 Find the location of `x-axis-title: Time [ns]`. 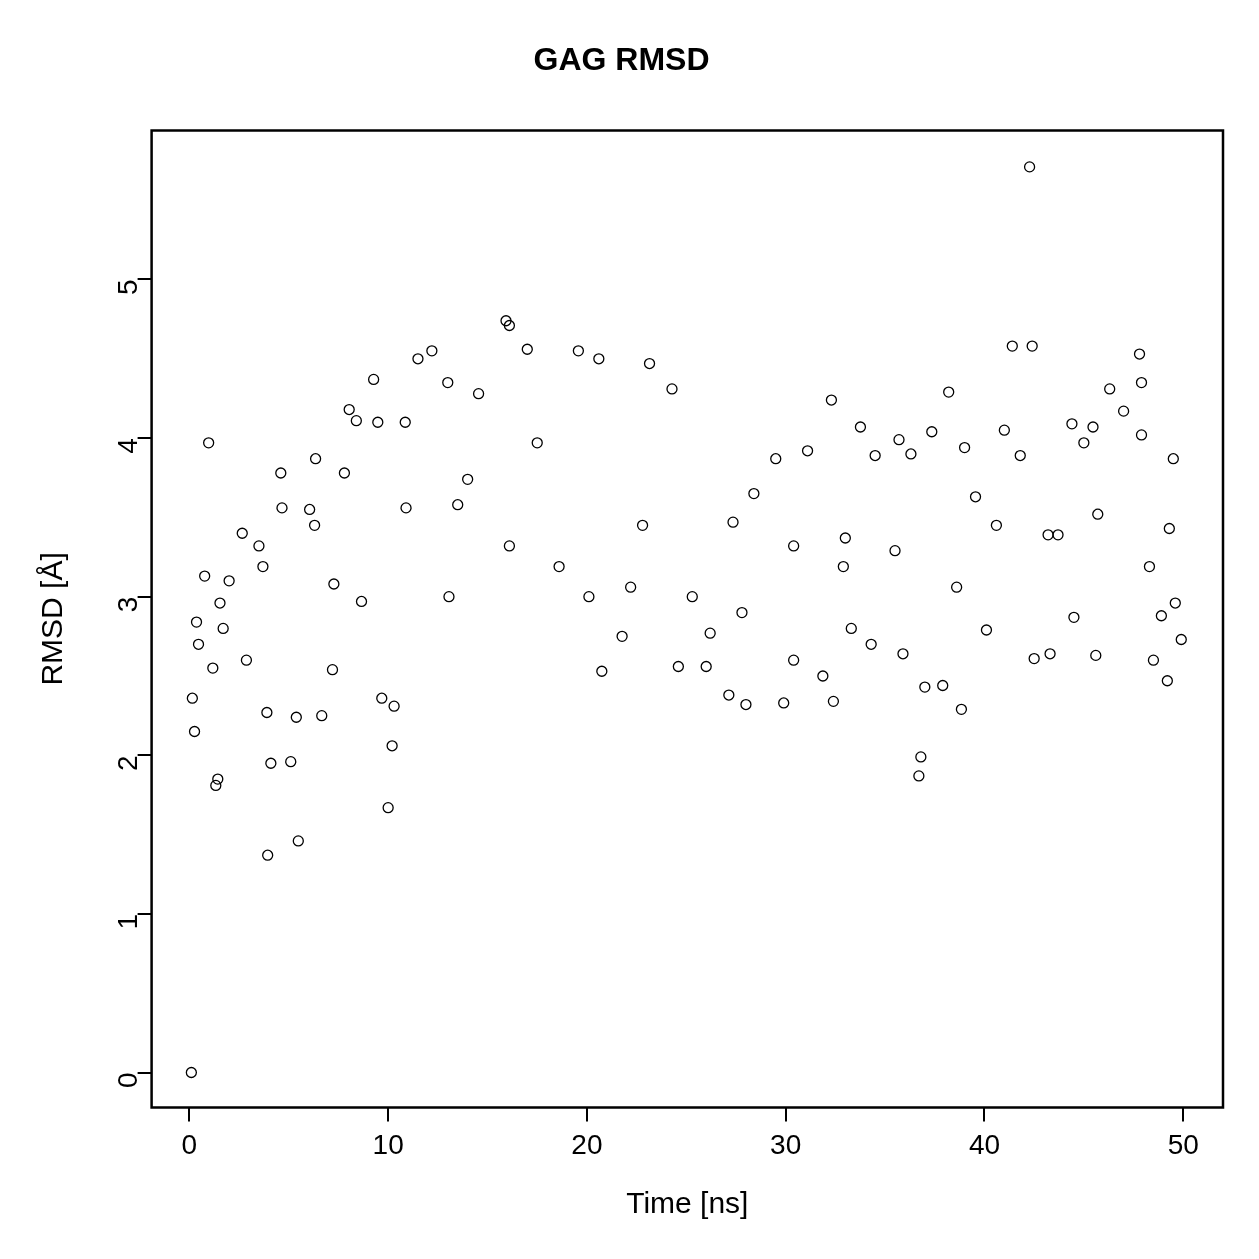

x-axis-title: Time [ns] is located at coordinates (687, 1203).